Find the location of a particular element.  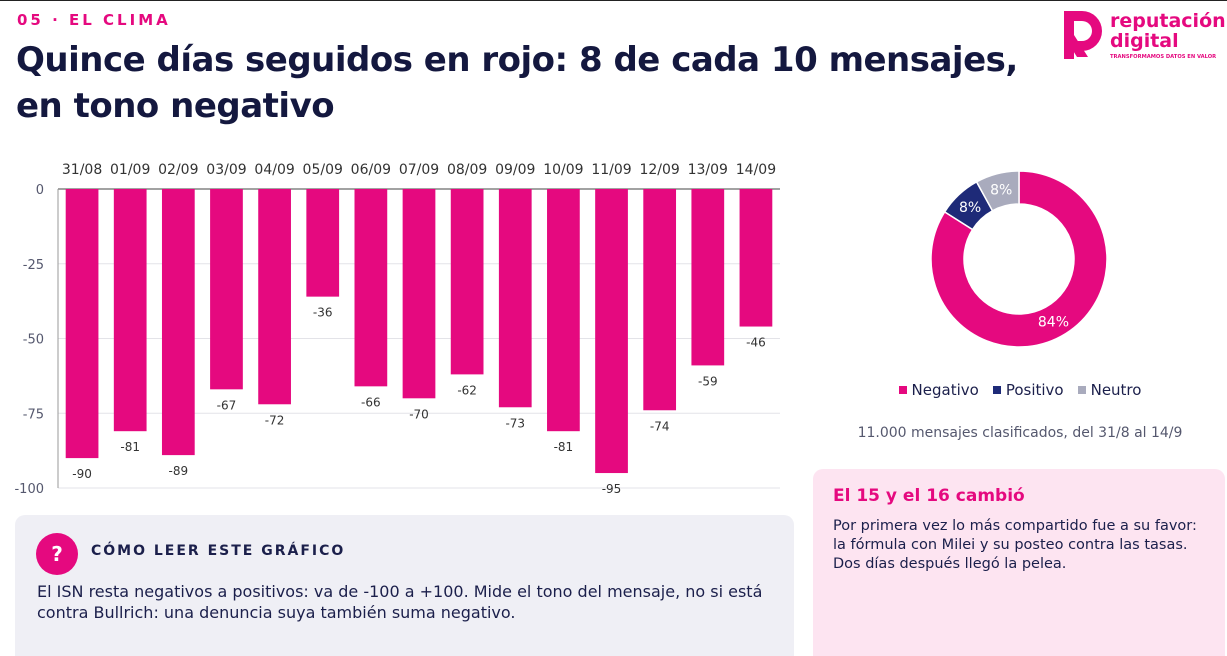

x-tick-label: 07/09 is located at coordinates (419, 170).